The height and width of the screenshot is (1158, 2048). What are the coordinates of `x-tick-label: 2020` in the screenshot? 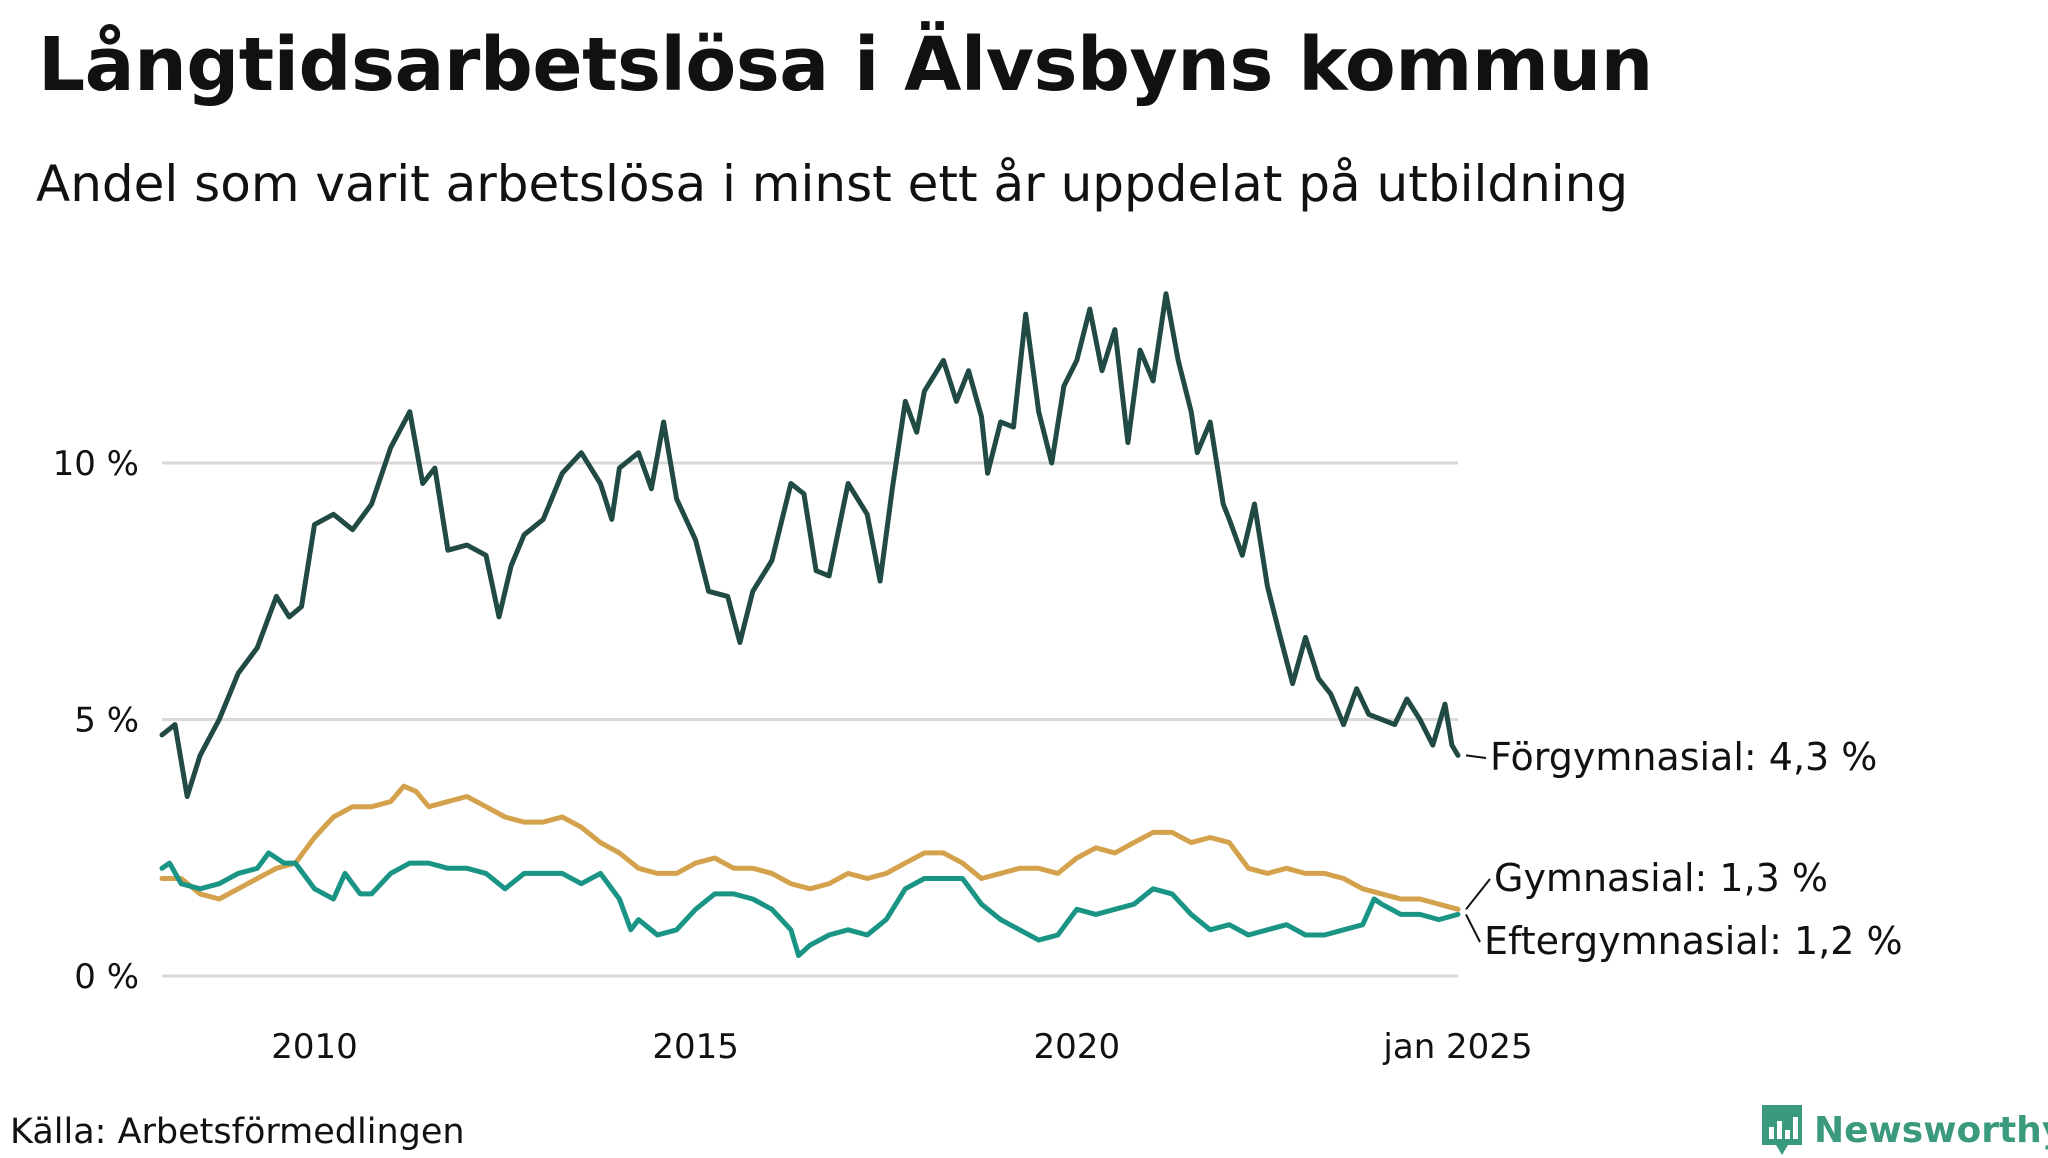 It's located at (1077, 1047).